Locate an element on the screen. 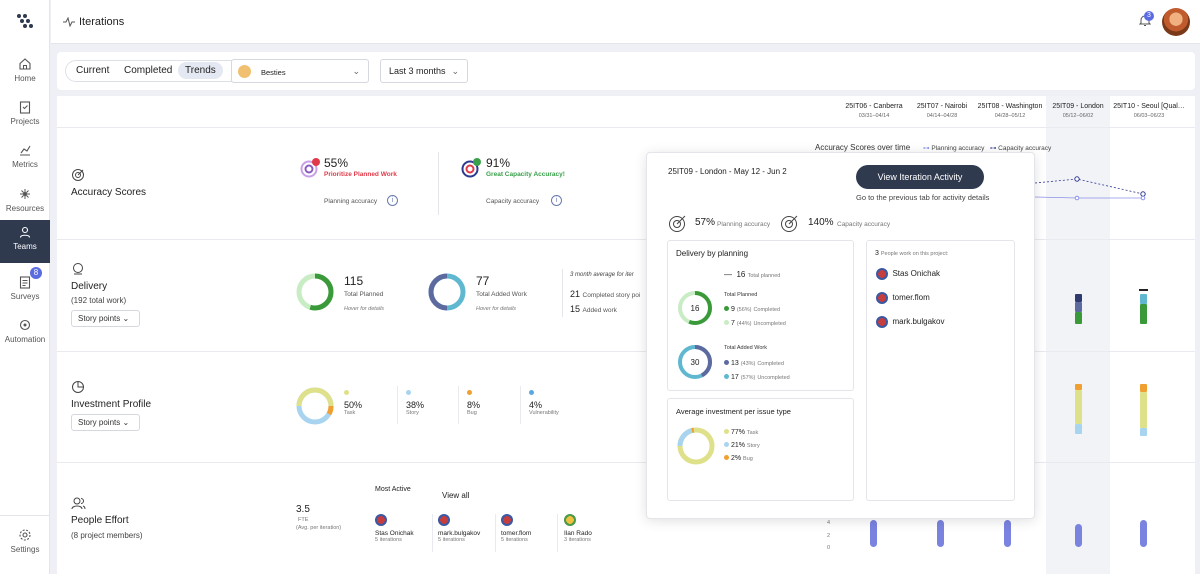 Image resolution: width=1200 pixels, height=574 pixels. app-logo is located at coordinates (25, 22).